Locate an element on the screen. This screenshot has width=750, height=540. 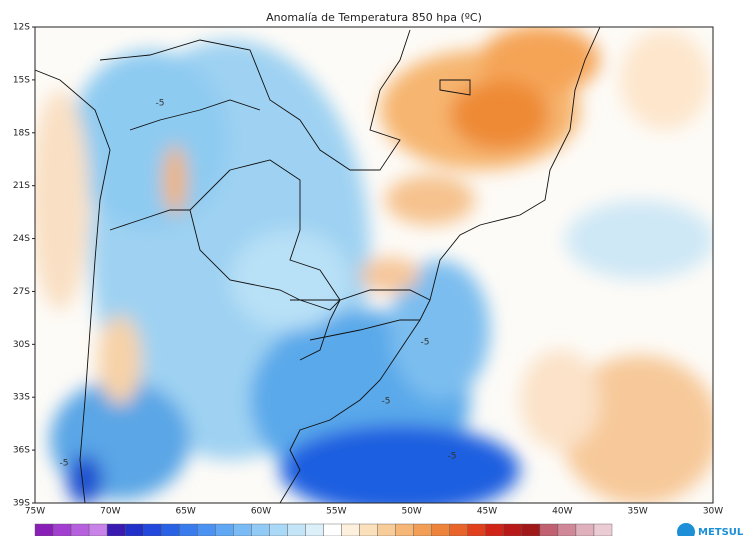
lon-label: 40W is located at coordinates (562, 512).